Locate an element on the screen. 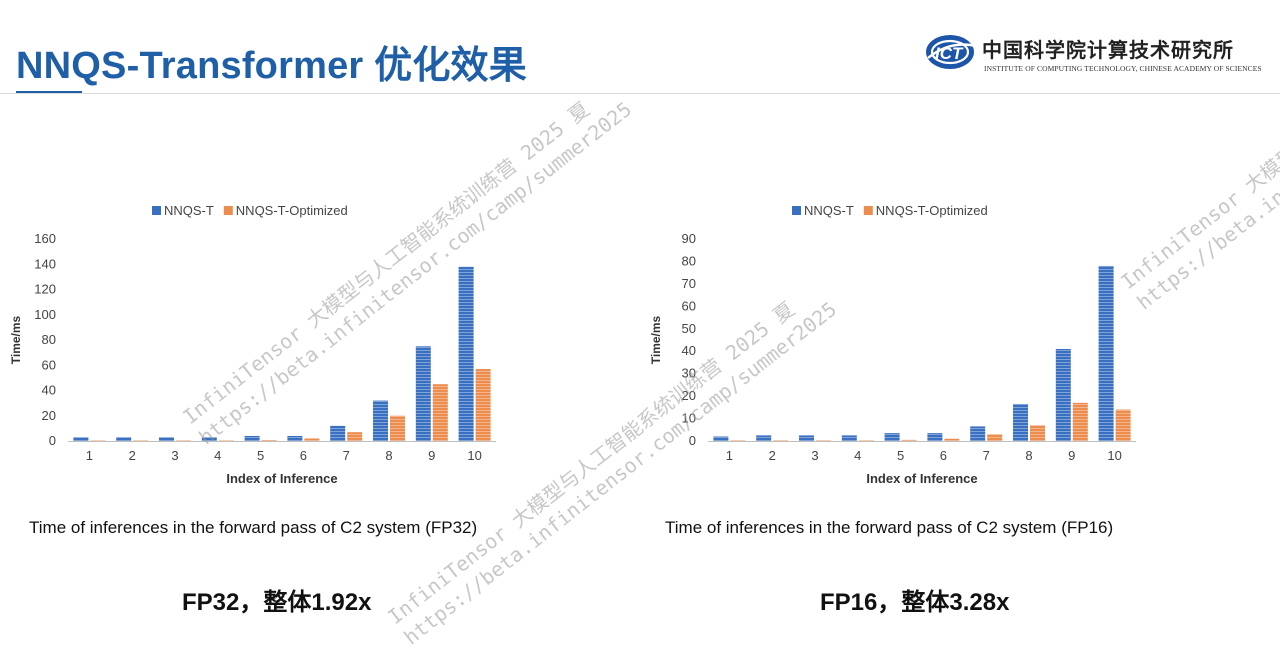  ict-logo-icon: ICT is located at coordinates (951, 52).